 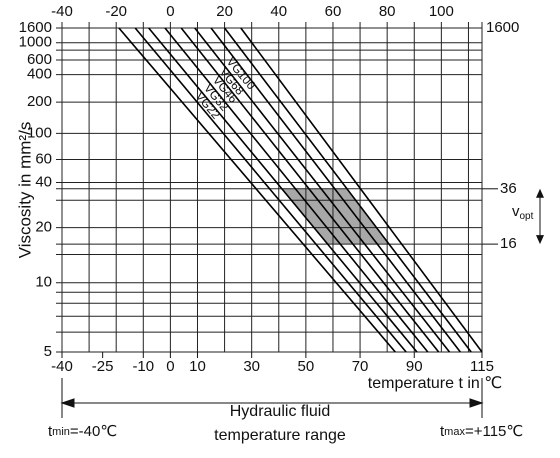 I want to click on range-label: temperature range, so click(x=280, y=435).